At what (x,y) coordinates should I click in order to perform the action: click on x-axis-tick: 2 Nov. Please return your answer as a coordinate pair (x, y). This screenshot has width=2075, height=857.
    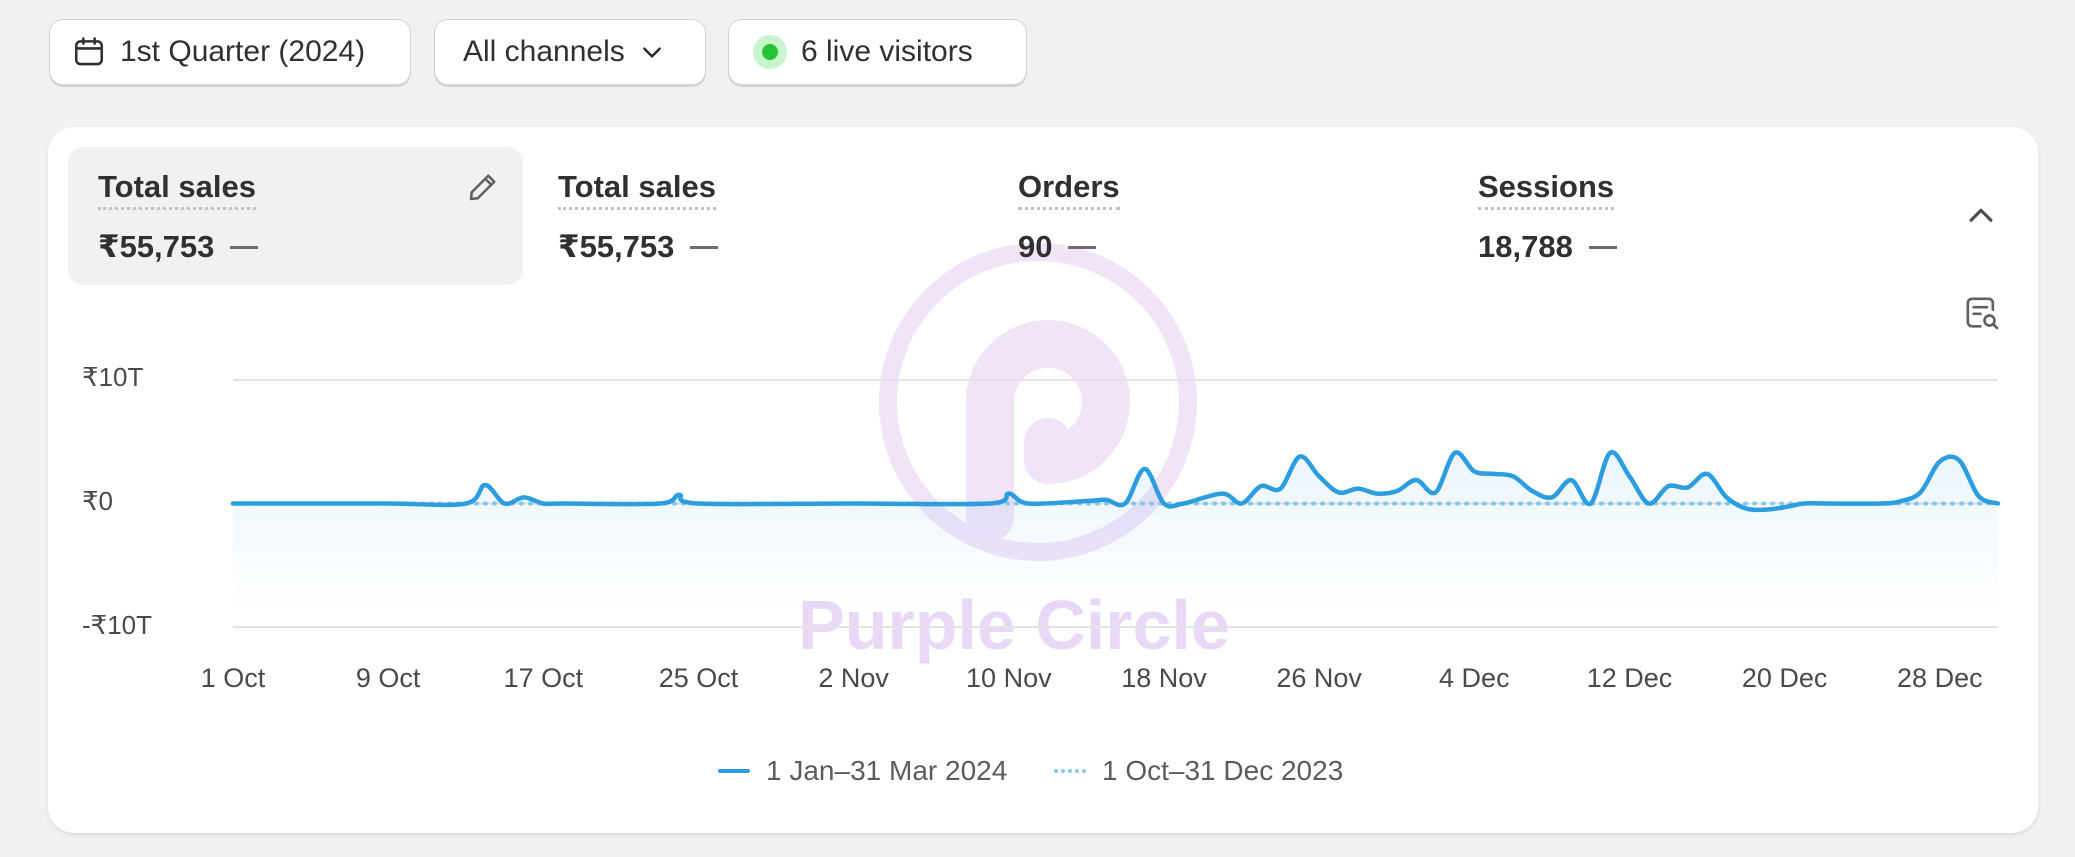
    Looking at the image, I should click on (853, 678).